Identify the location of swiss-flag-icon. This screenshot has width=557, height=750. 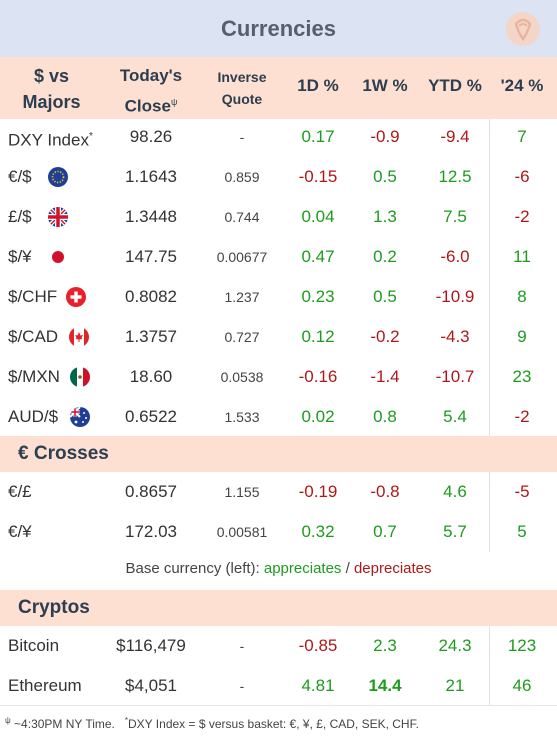
(76, 297).